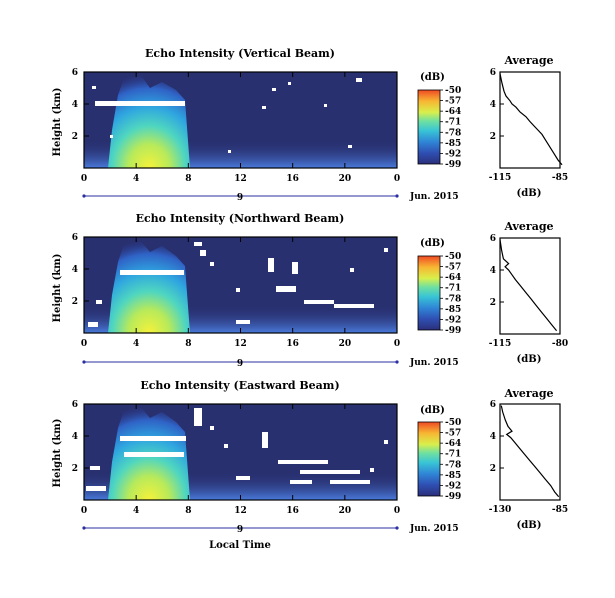 This screenshot has width=615, height=598. Describe the element at coordinates (500, 510) in the screenshot. I see `avg-x-tick-label: -130` at that location.